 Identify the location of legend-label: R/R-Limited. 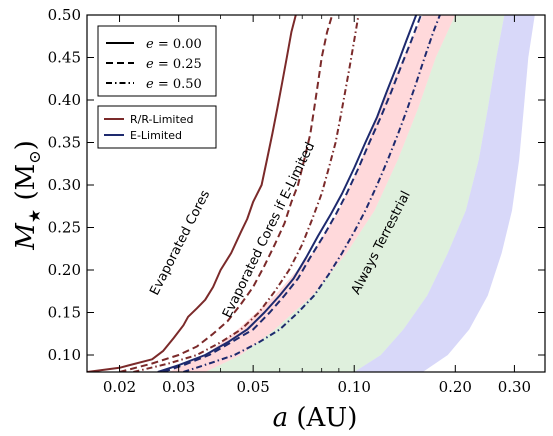
(162, 119).